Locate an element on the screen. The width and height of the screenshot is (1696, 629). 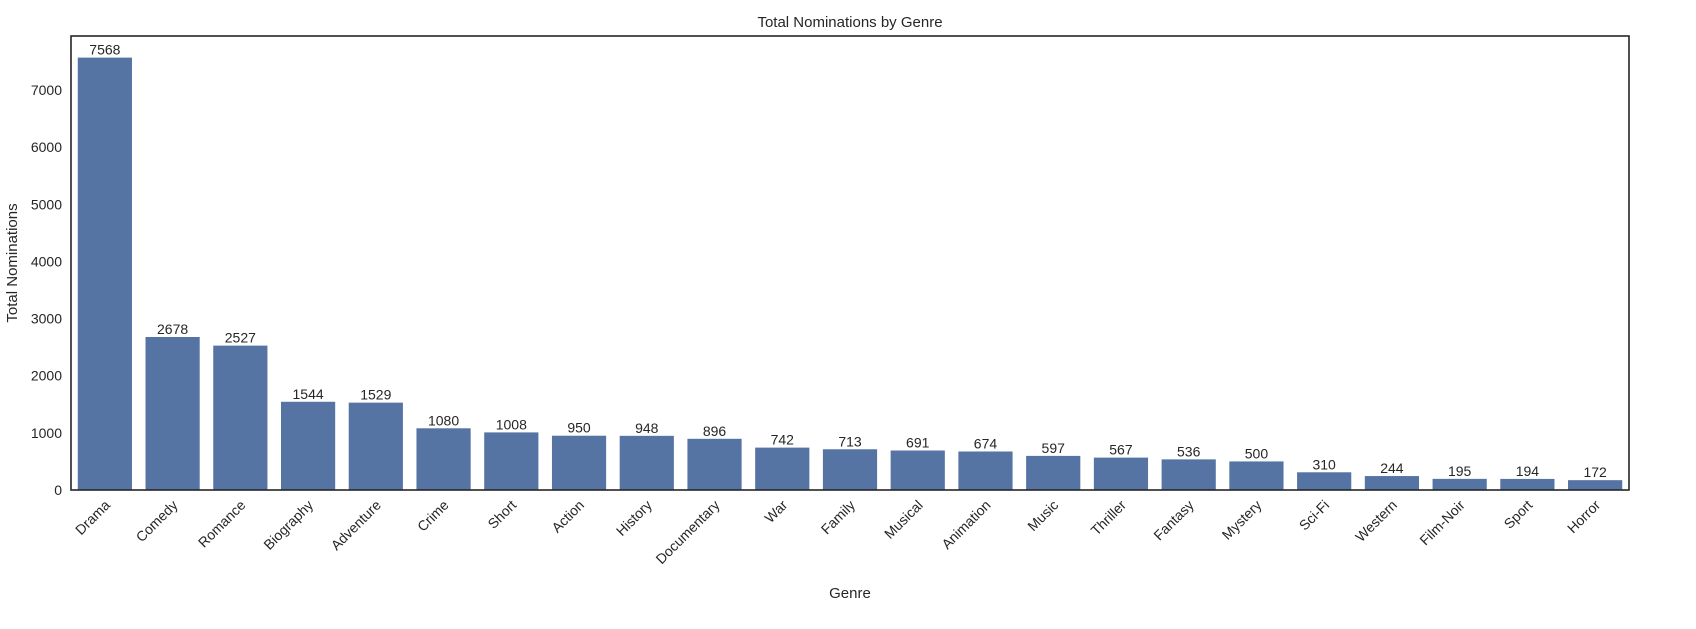
data-label: 2527 is located at coordinates (240, 338).